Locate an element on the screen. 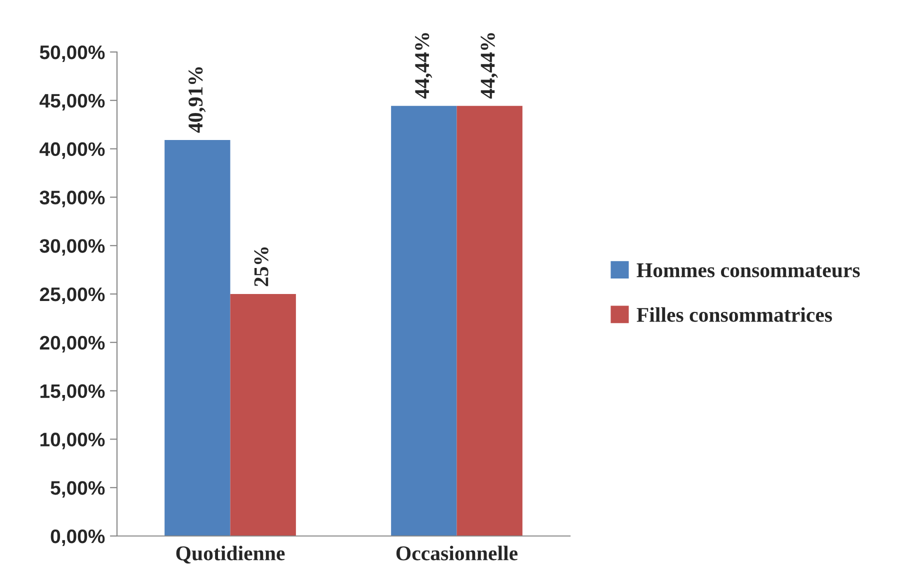  x-tick-label: Quotidienne is located at coordinates (230, 555).